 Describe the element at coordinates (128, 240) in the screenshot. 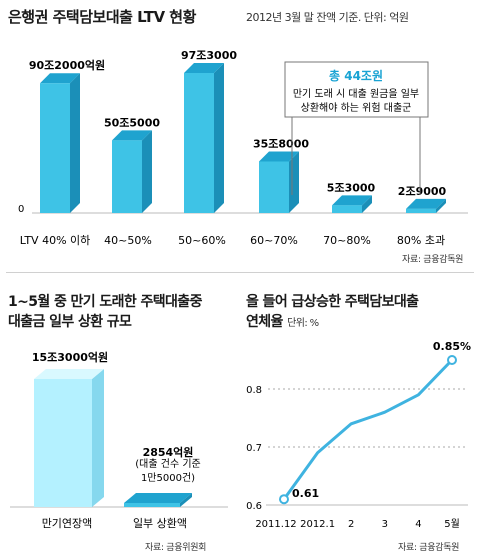

I see `ltv-category-label: 40~50%` at that location.